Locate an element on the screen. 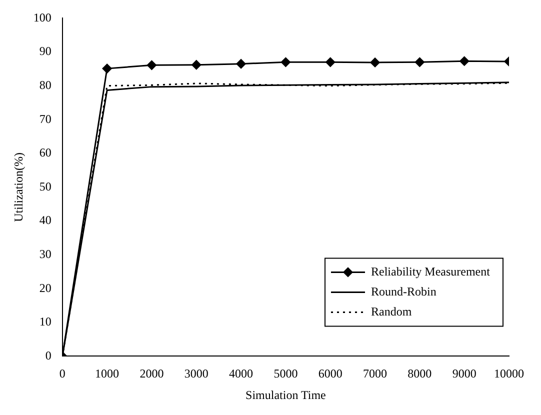  legend-label: Reliability Measurement is located at coordinates (431, 271).